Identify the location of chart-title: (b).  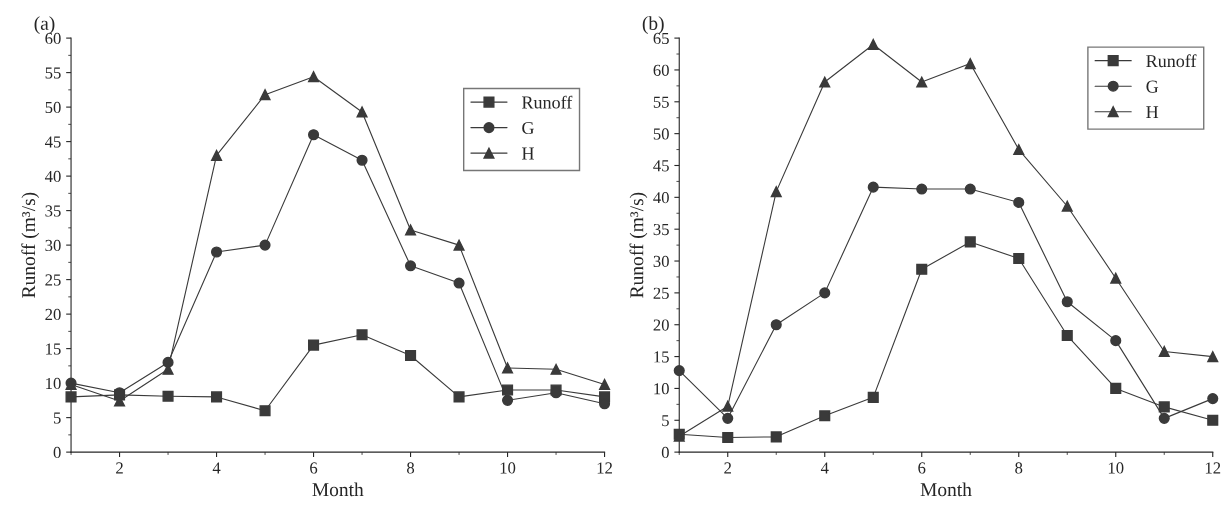
(653, 25).